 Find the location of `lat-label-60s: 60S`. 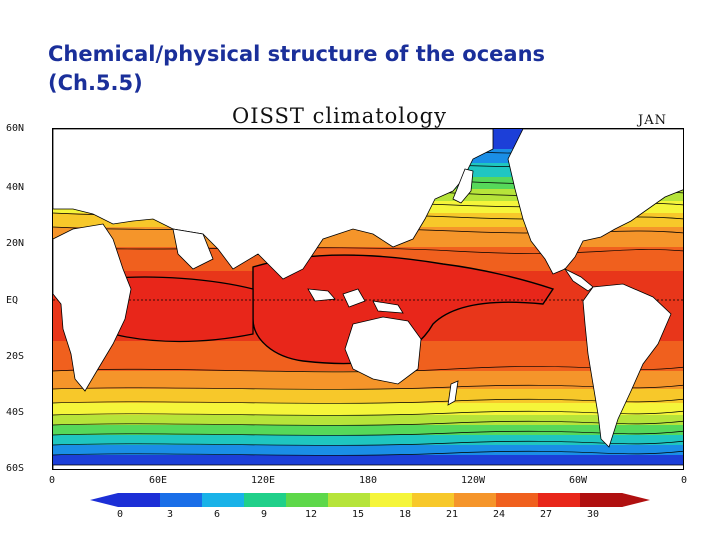

lat-label-60s: 60S is located at coordinates (15, 468).